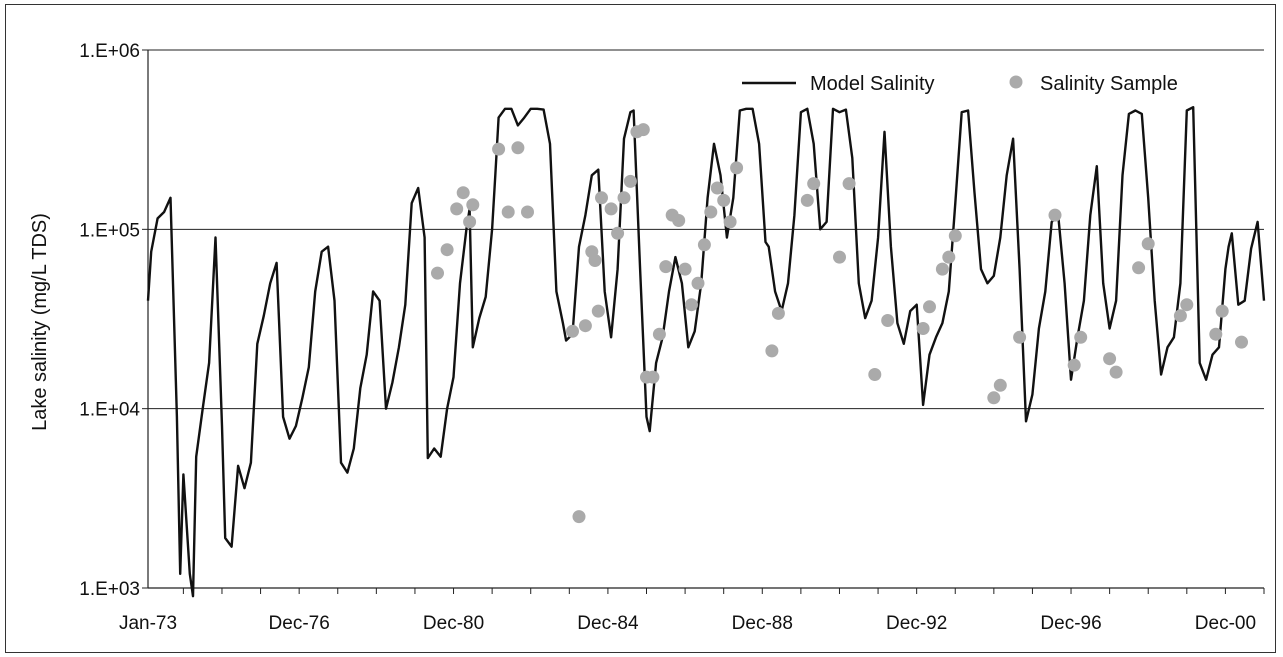 This screenshot has width=1283, height=657. Describe the element at coordinates (40, 322) in the screenshot. I see `y-axis-label: Lake salinity (mg/L TDS)` at that location.